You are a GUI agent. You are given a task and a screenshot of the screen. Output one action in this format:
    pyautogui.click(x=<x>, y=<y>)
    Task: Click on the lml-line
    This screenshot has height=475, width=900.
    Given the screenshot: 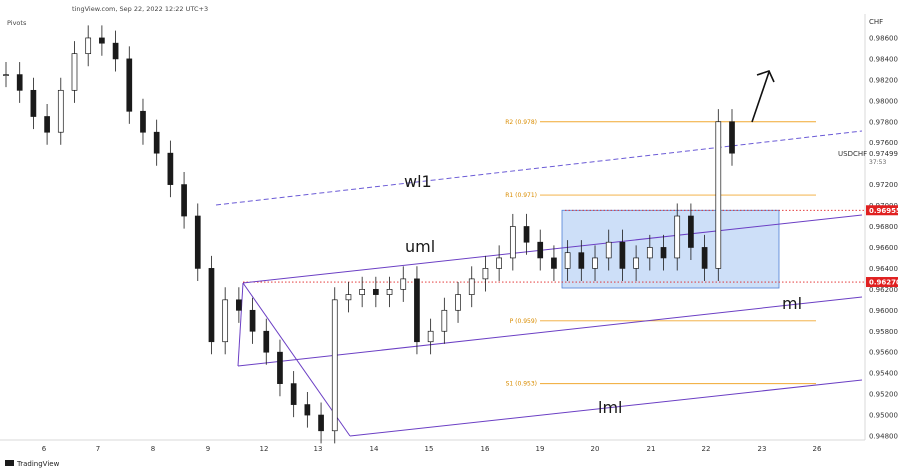 What is the action you would take?
    pyautogui.click(x=606, y=408)
    